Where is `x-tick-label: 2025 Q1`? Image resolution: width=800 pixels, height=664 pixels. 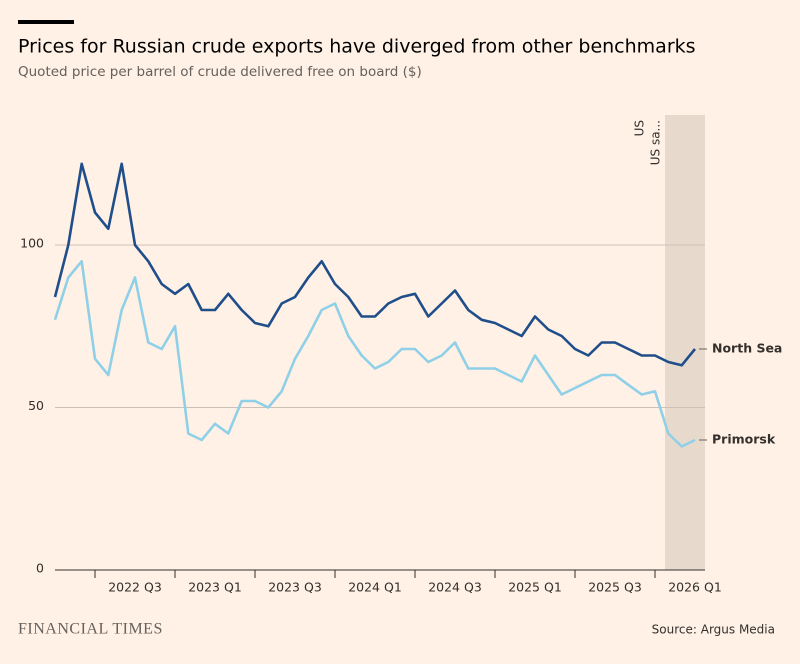
x-tick-label: 2025 Q1 is located at coordinates (535, 587).